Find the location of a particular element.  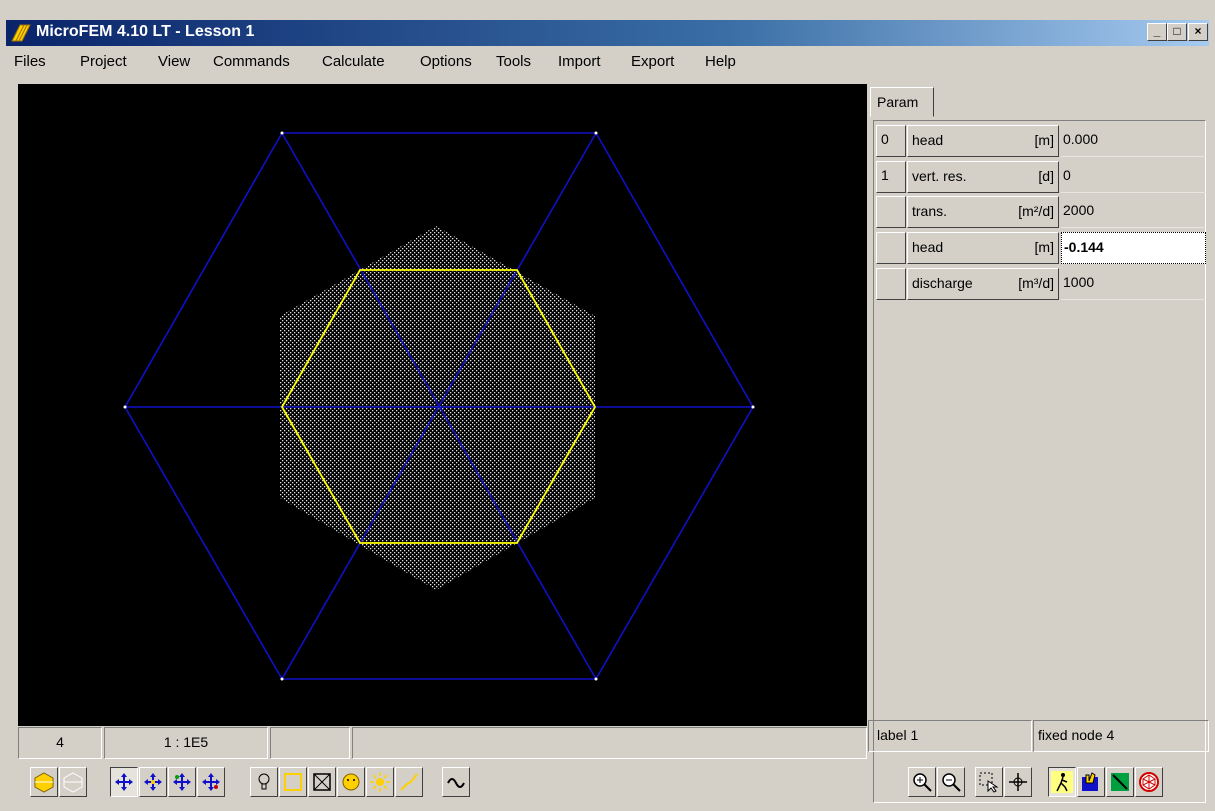

menu-export: Export is located at coordinates (653, 61).